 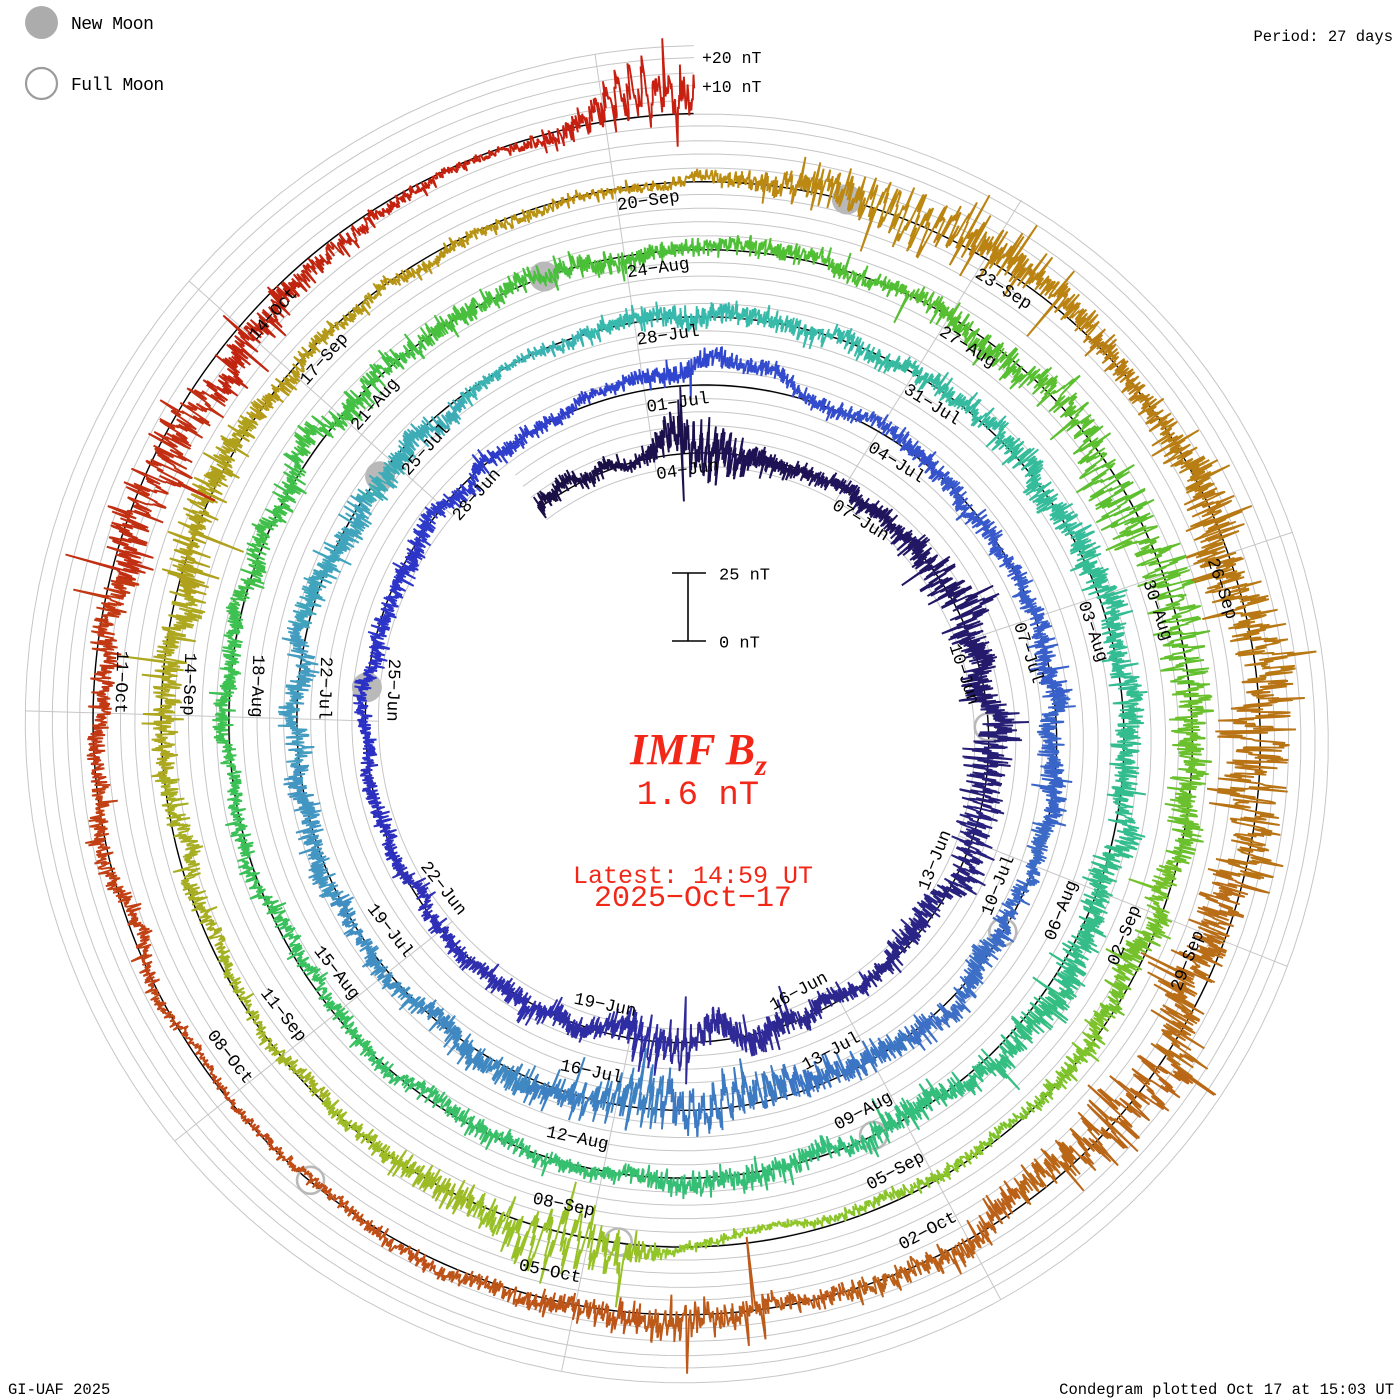 I want to click on svg-text: New Moon, so click(x=112, y=25).